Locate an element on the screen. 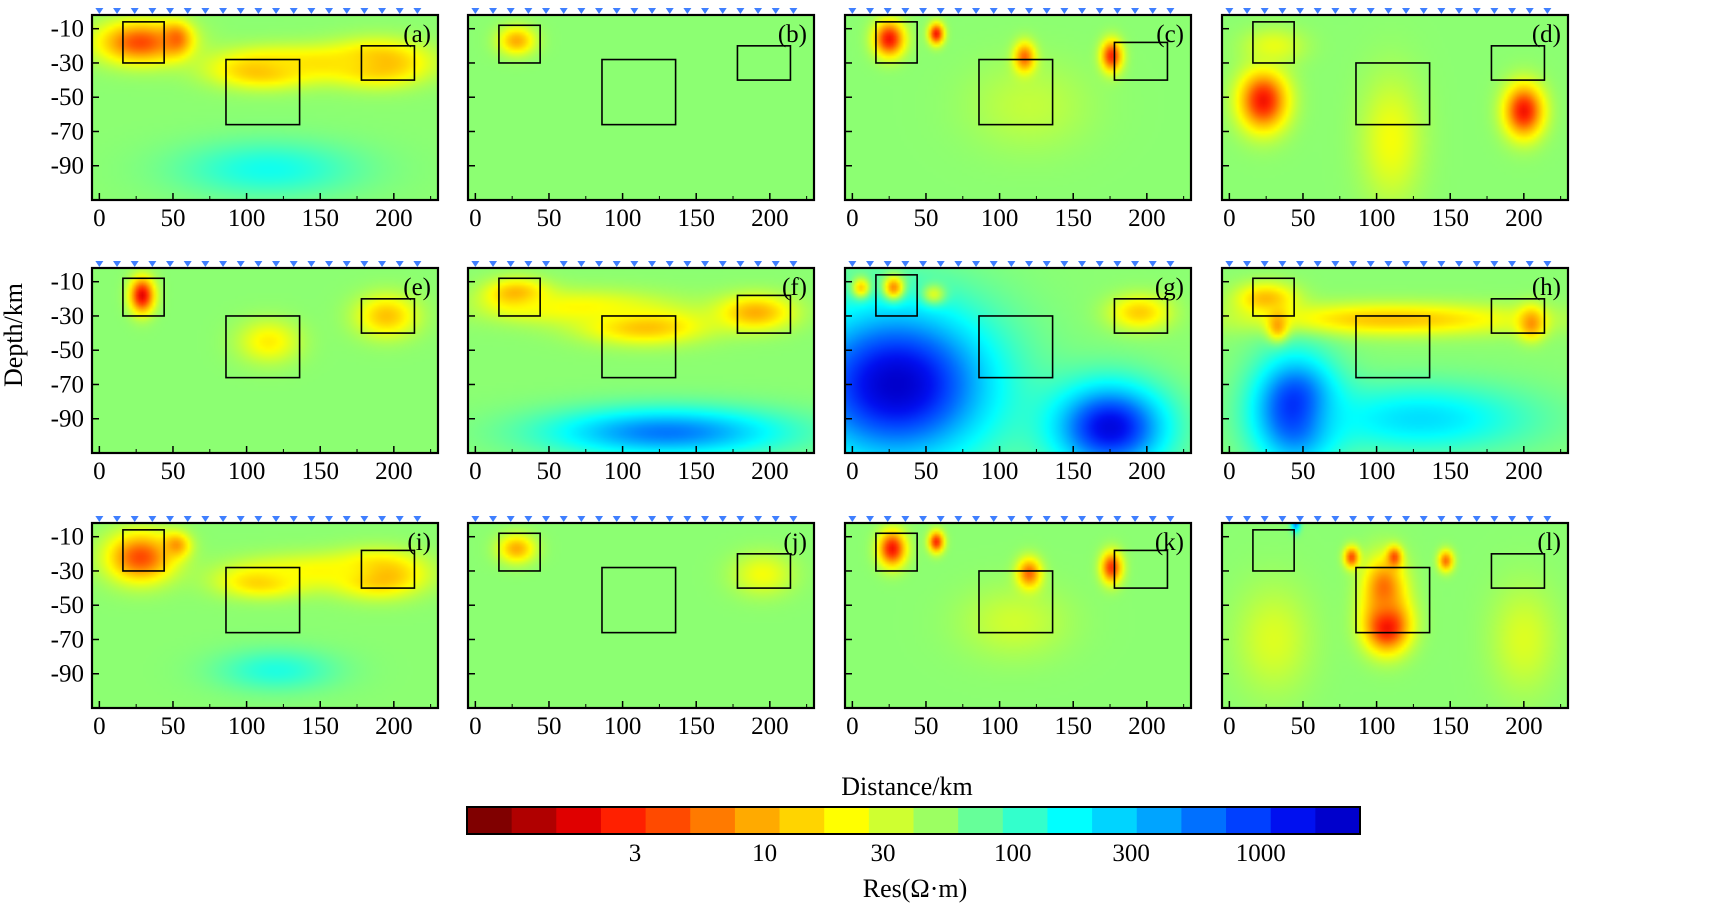 This screenshot has height=910, width=1719. panel-label: (a) is located at coordinates (417, 34).